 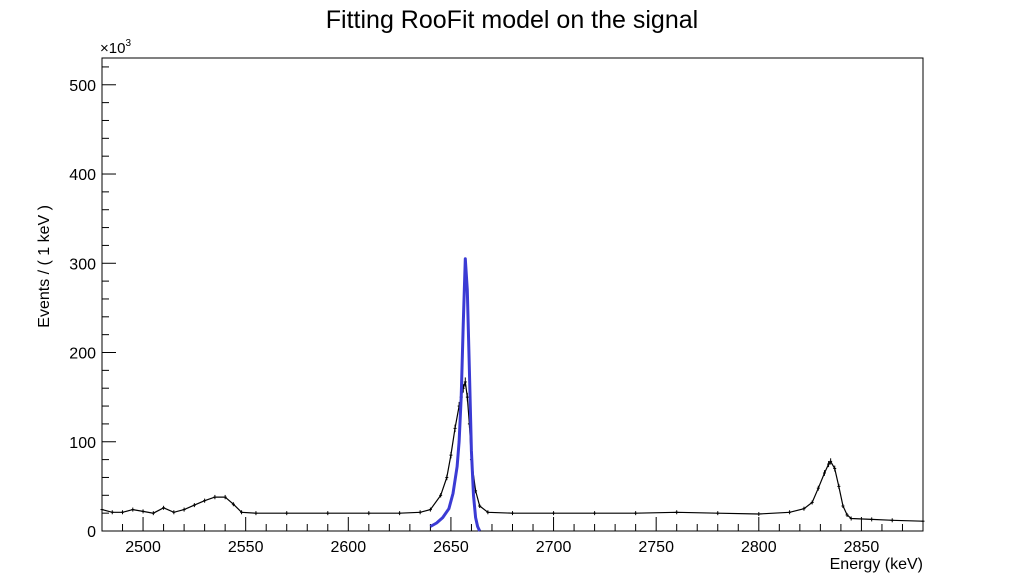 I want to click on y-multiplier-exponent: 3, so click(x=128, y=43).